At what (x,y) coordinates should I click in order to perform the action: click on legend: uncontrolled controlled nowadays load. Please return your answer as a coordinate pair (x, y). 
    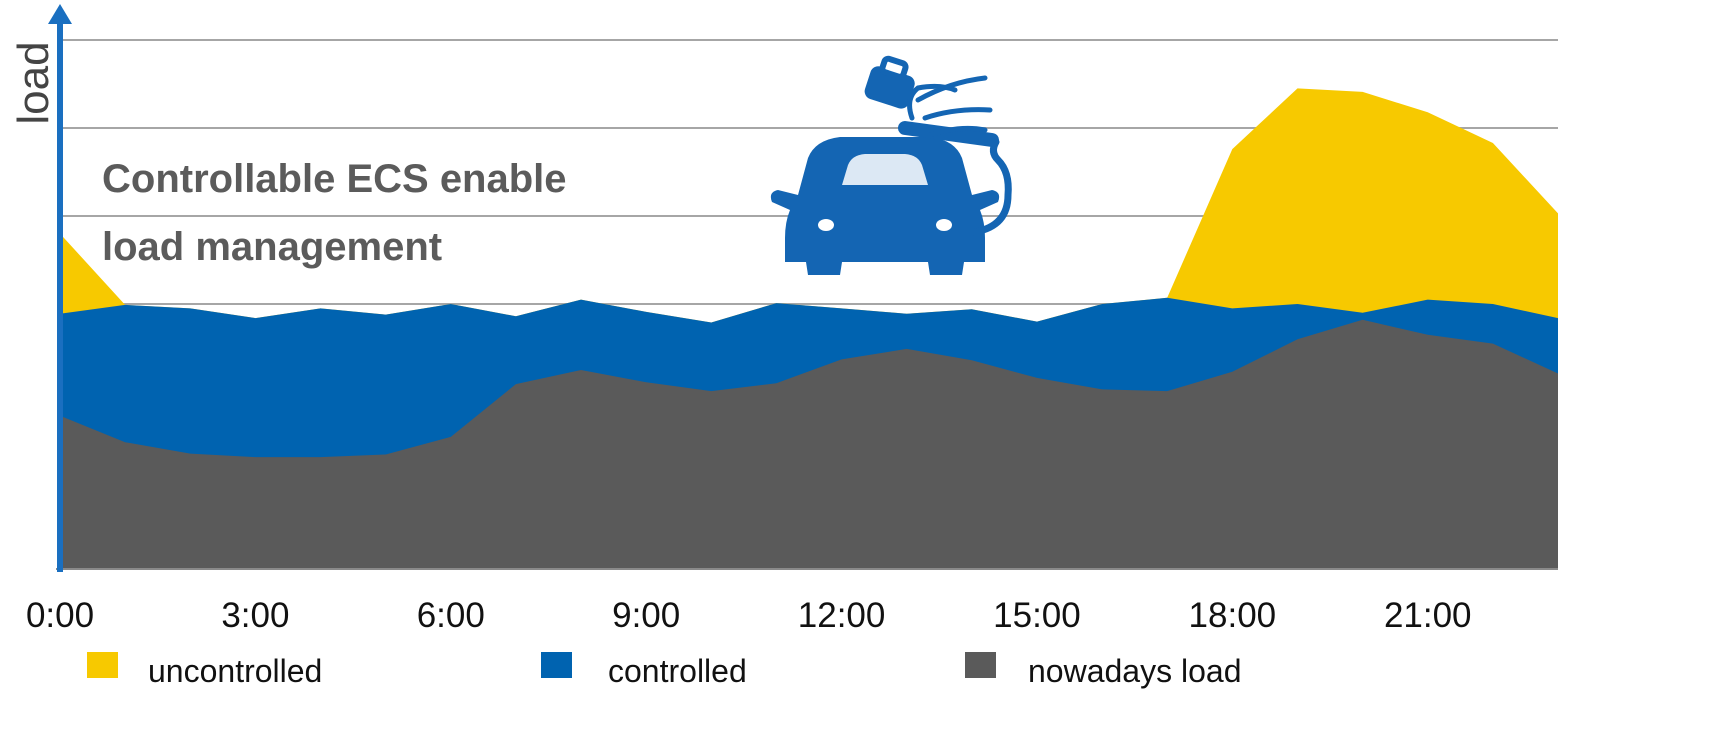
    Looking at the image, I should click on (664, 670).